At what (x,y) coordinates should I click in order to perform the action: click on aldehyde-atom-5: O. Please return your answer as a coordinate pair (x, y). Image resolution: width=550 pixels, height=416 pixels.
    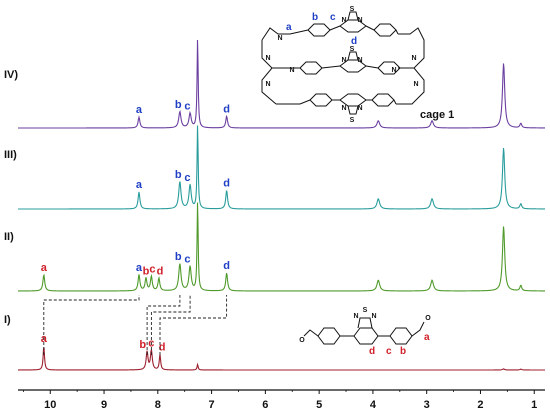
    Looking at the image, I should click on (428, 318).